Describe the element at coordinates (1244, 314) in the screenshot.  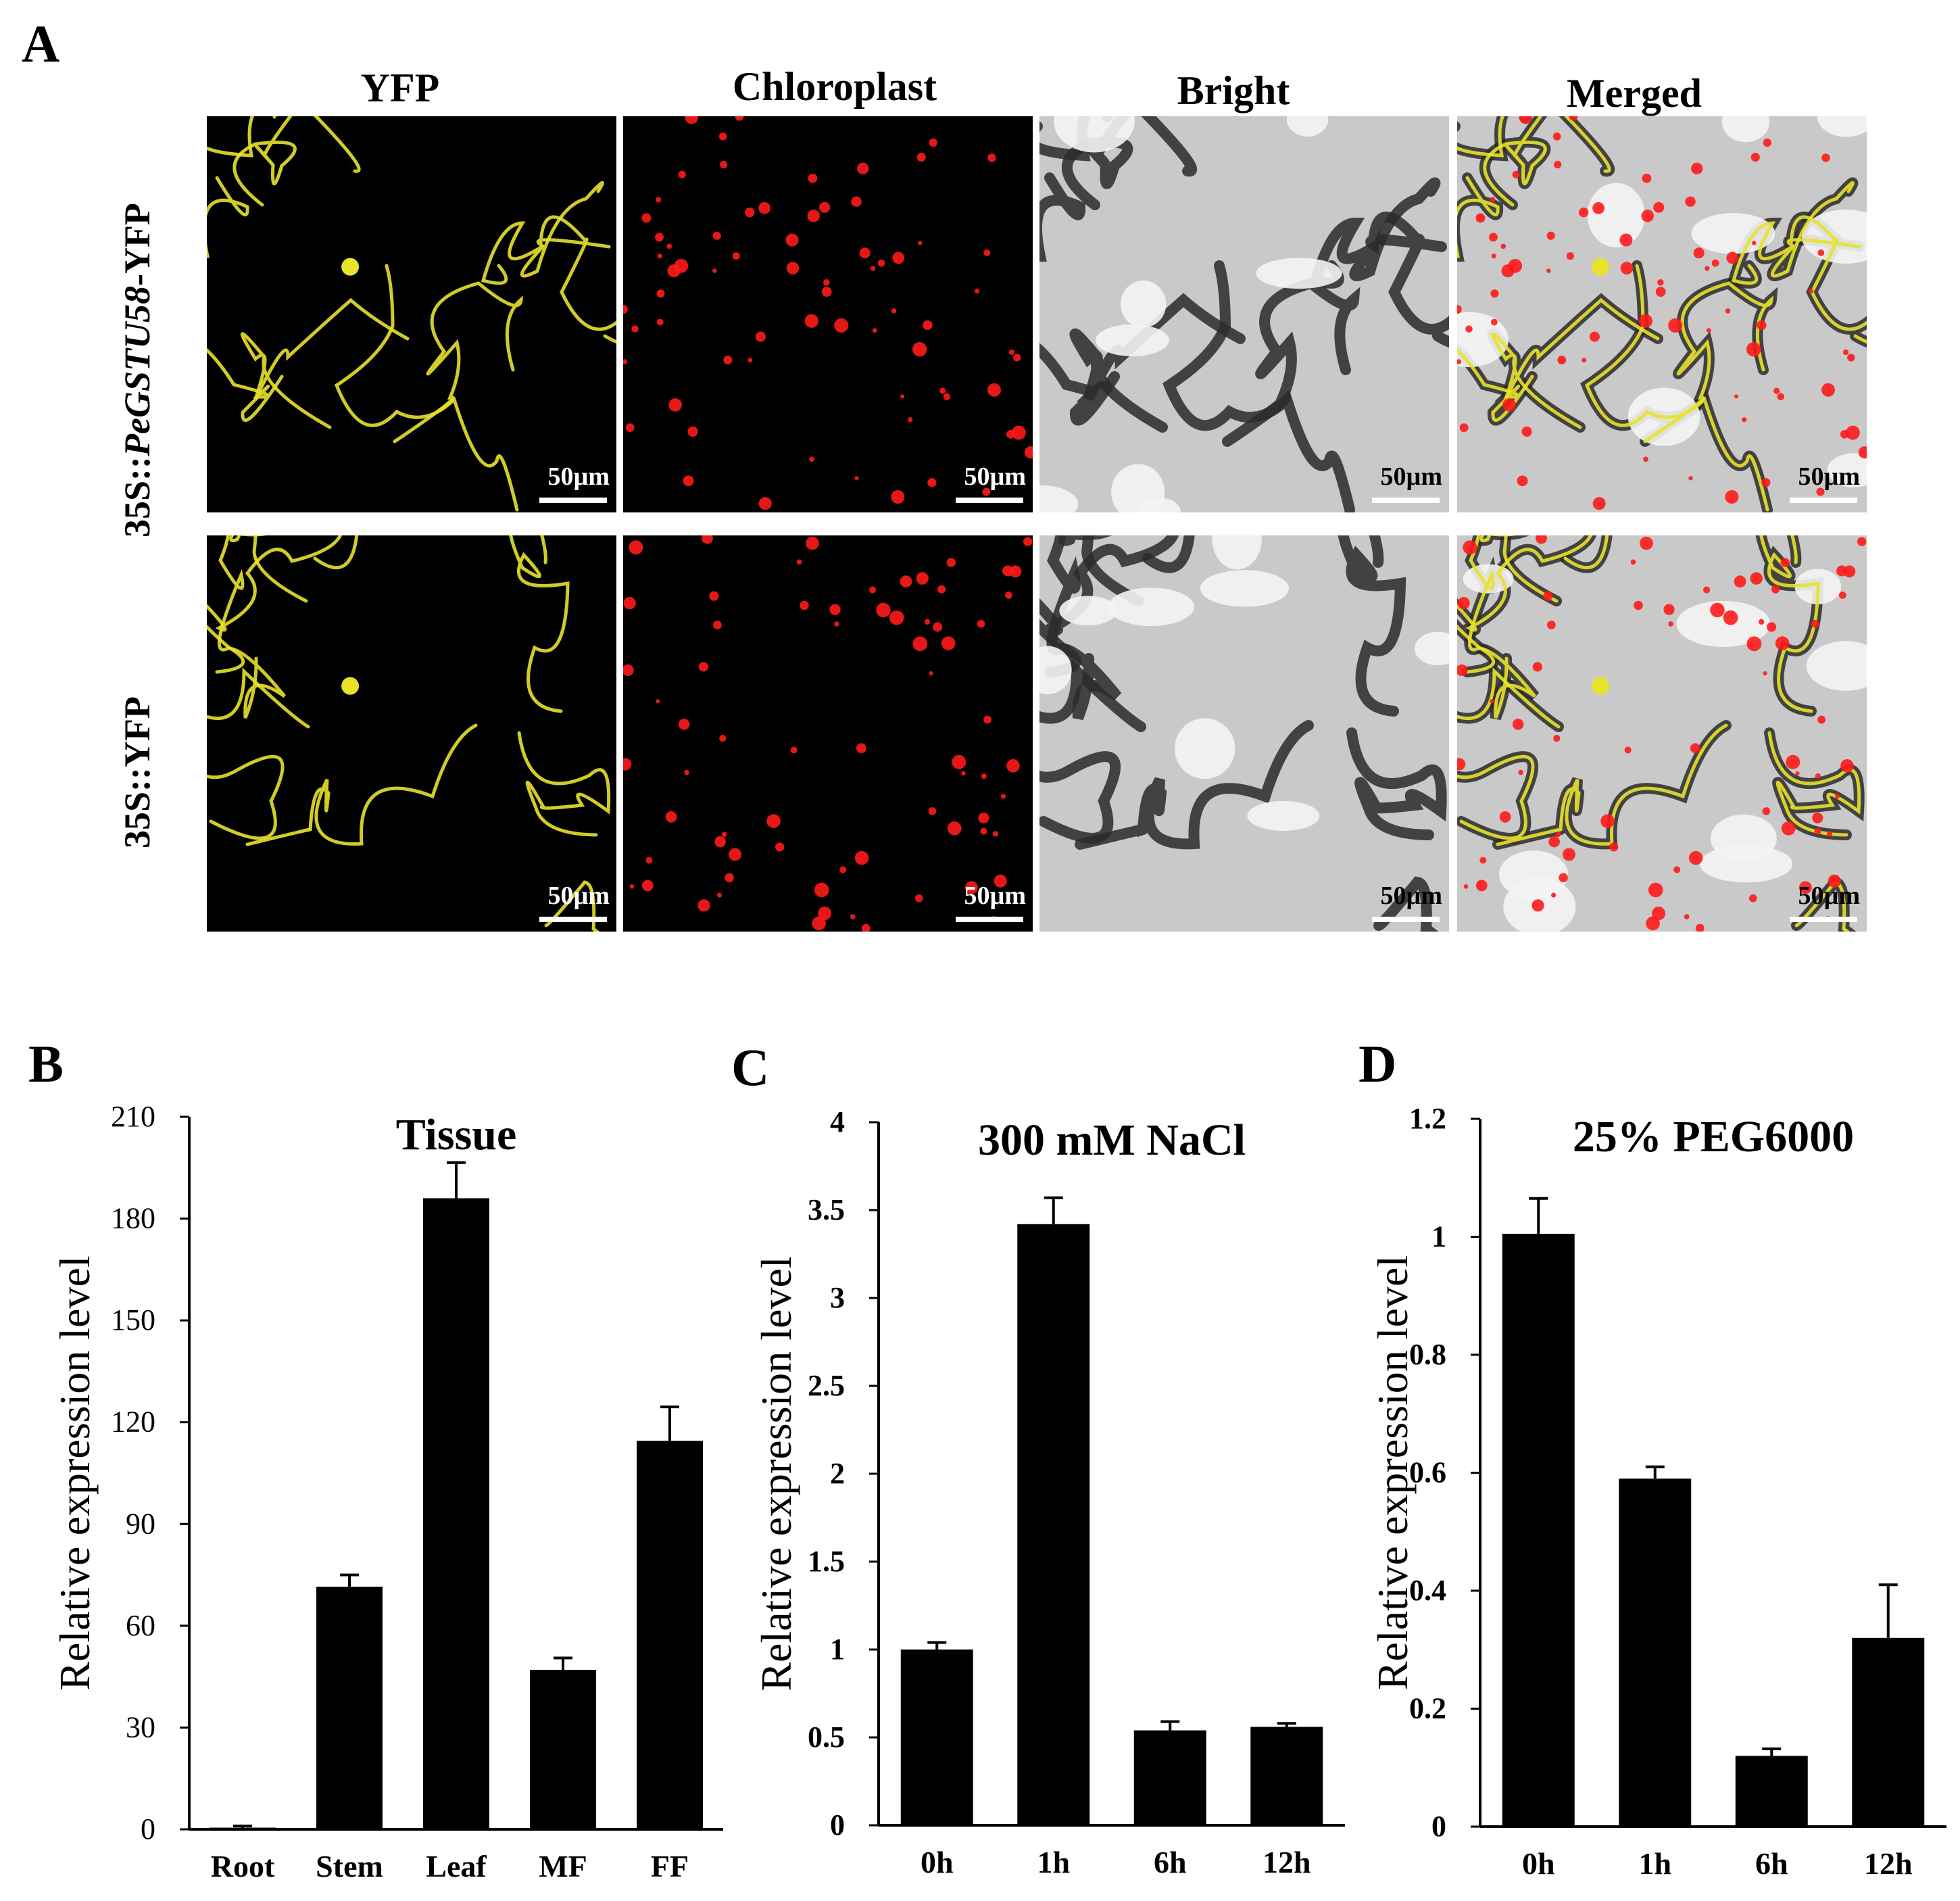
I see `micrograph-bright-row1: 50µm` at that location.